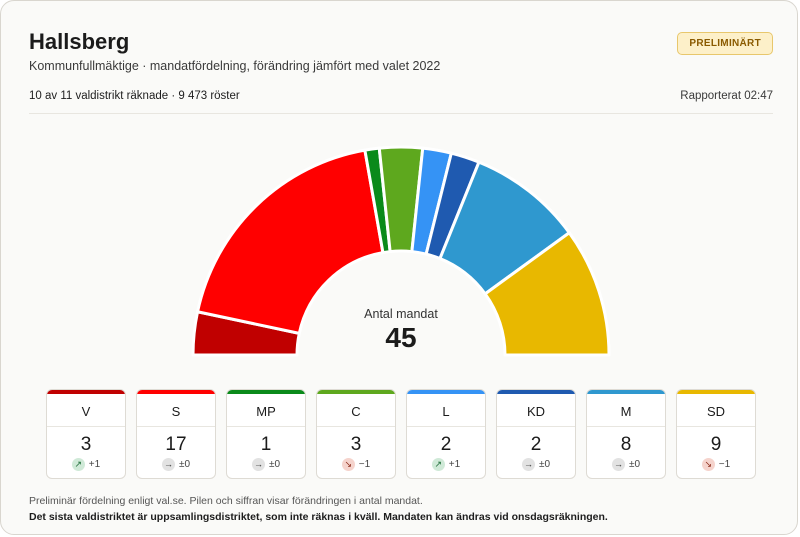 The width and height of the screenshot is (800, 537). Describe the element at coordinates (626, 411) in the screenshot. I see `party-name: M` at that location.